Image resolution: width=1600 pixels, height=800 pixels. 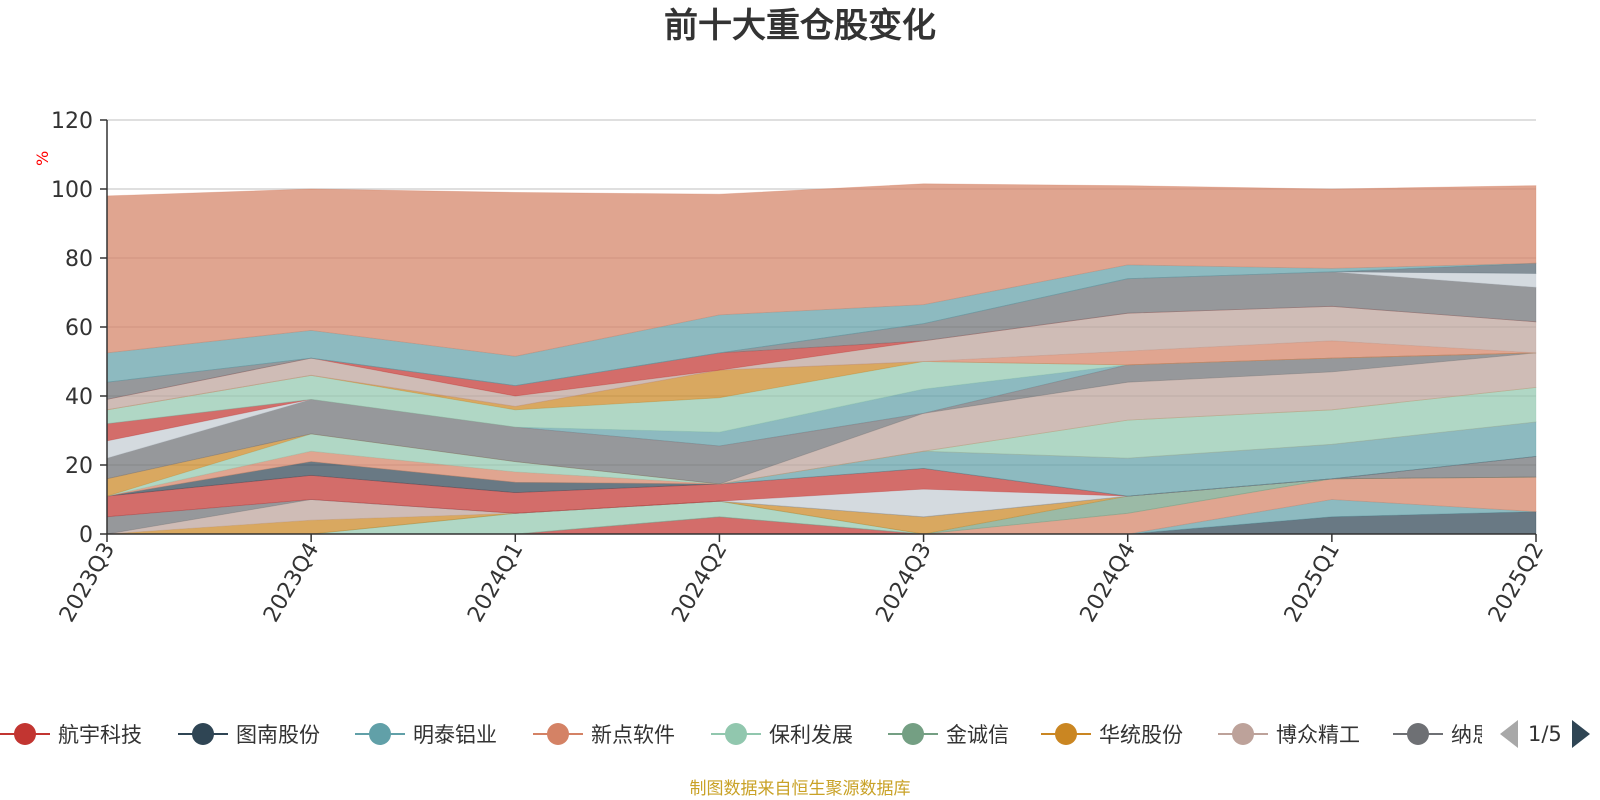 I want to click on legend-item: 航宇科技, so click(x=71, y=734).